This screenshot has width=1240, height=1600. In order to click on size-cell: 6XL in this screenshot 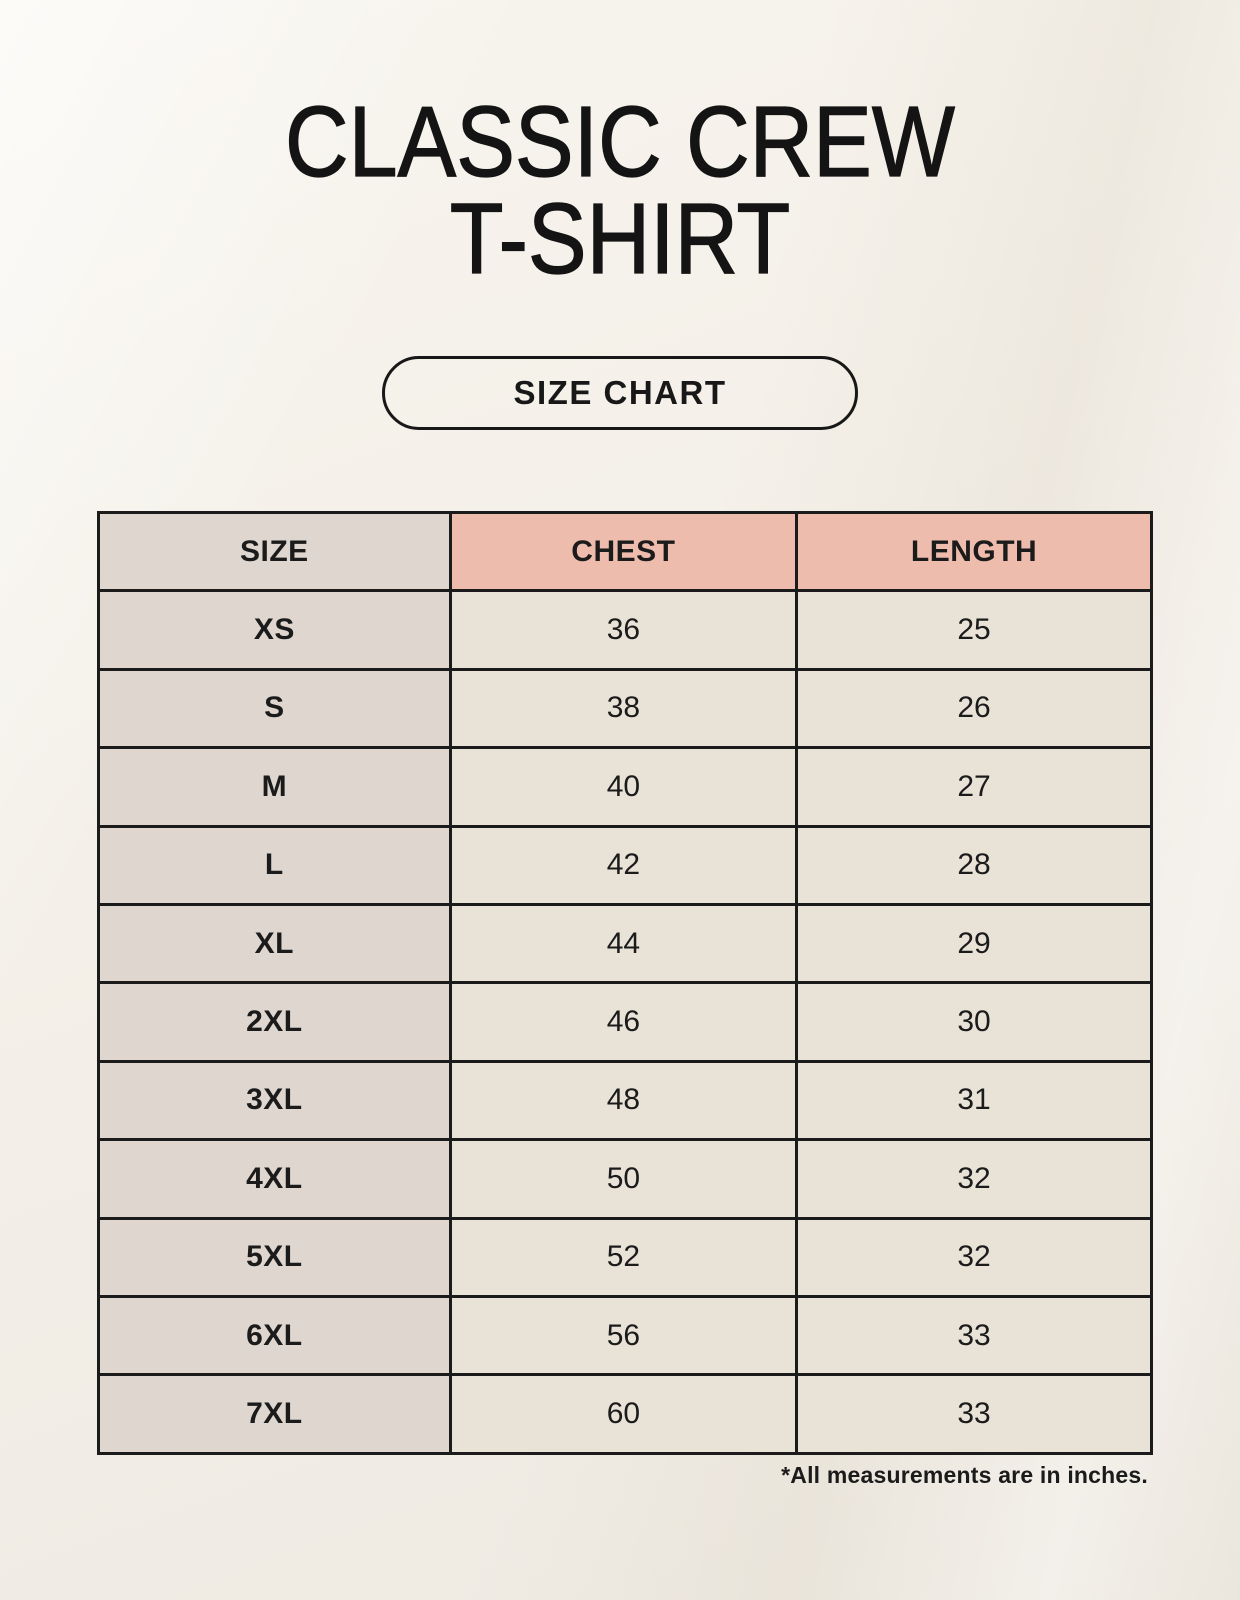, I will do `click(274, 1335)`.